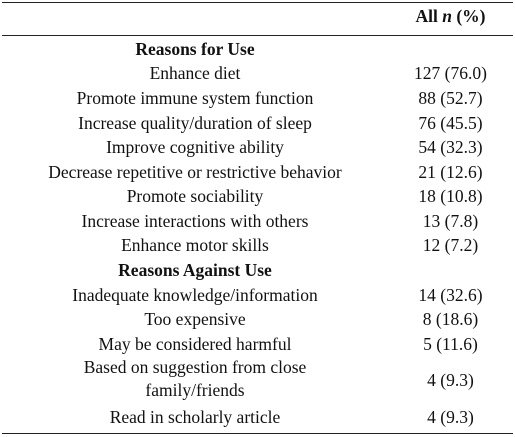 This screenshot has width=515, height=437. I want to click on row-label: Enhance diet, so click(195, 73).